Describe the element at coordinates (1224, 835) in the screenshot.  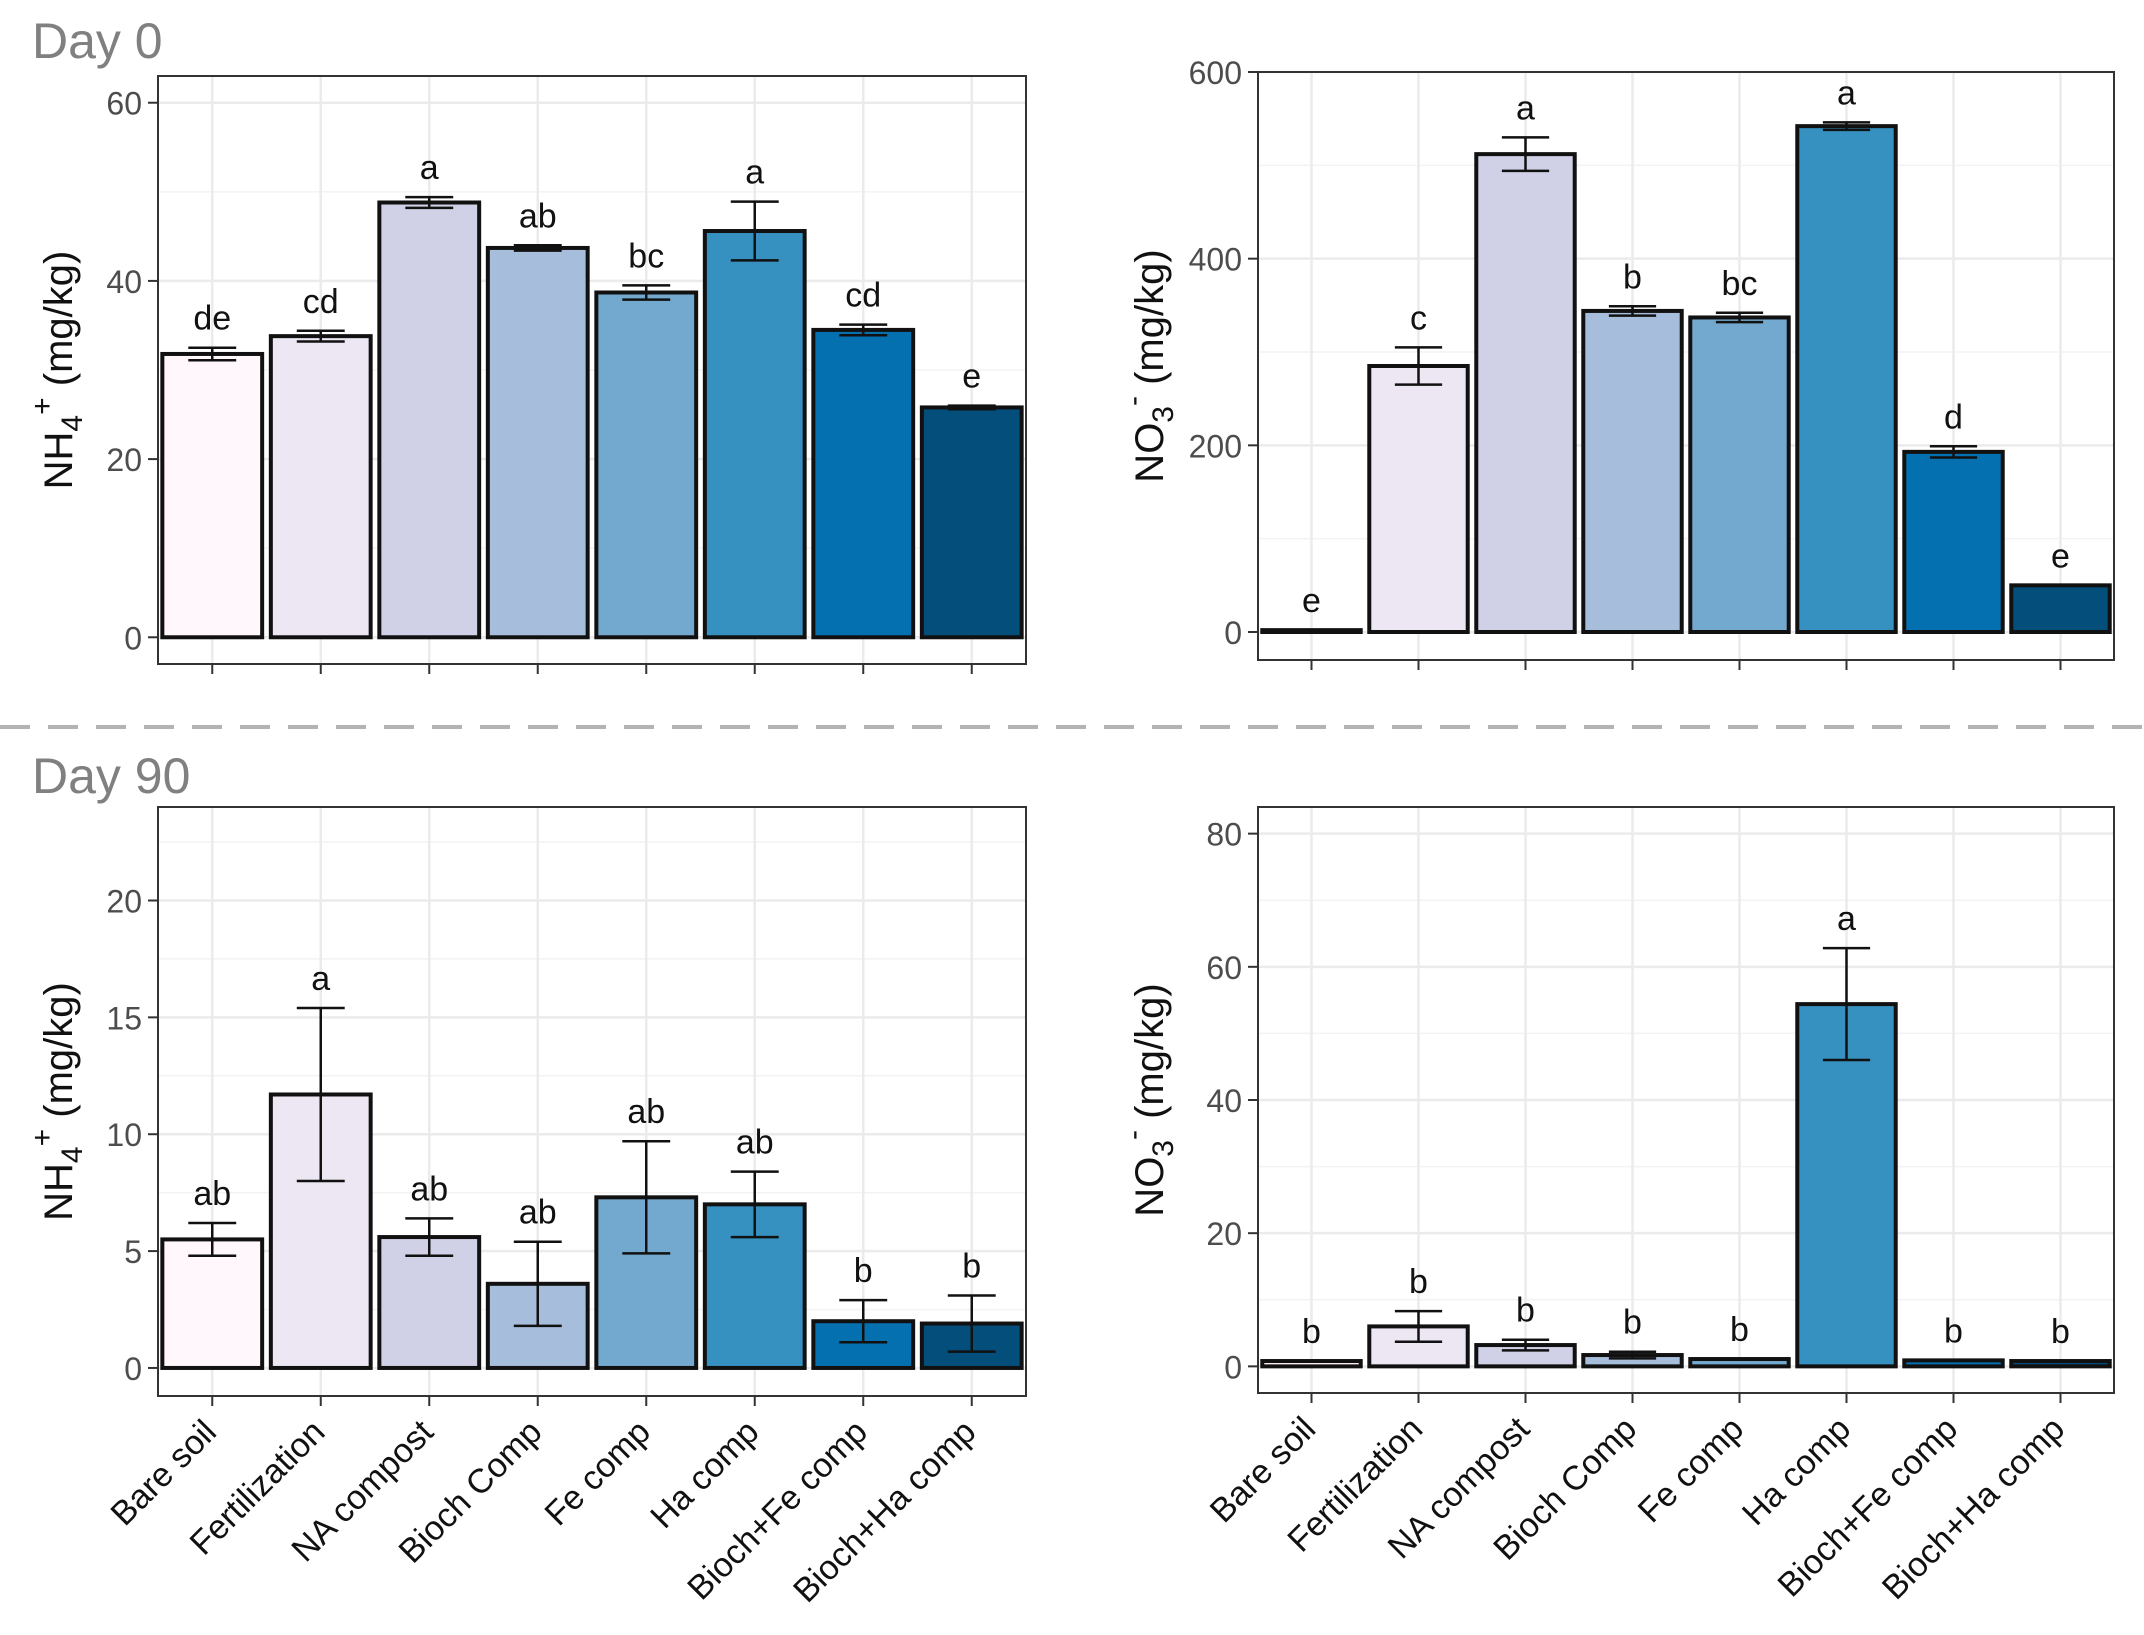
I see `y-tick-label: 80` at that location.